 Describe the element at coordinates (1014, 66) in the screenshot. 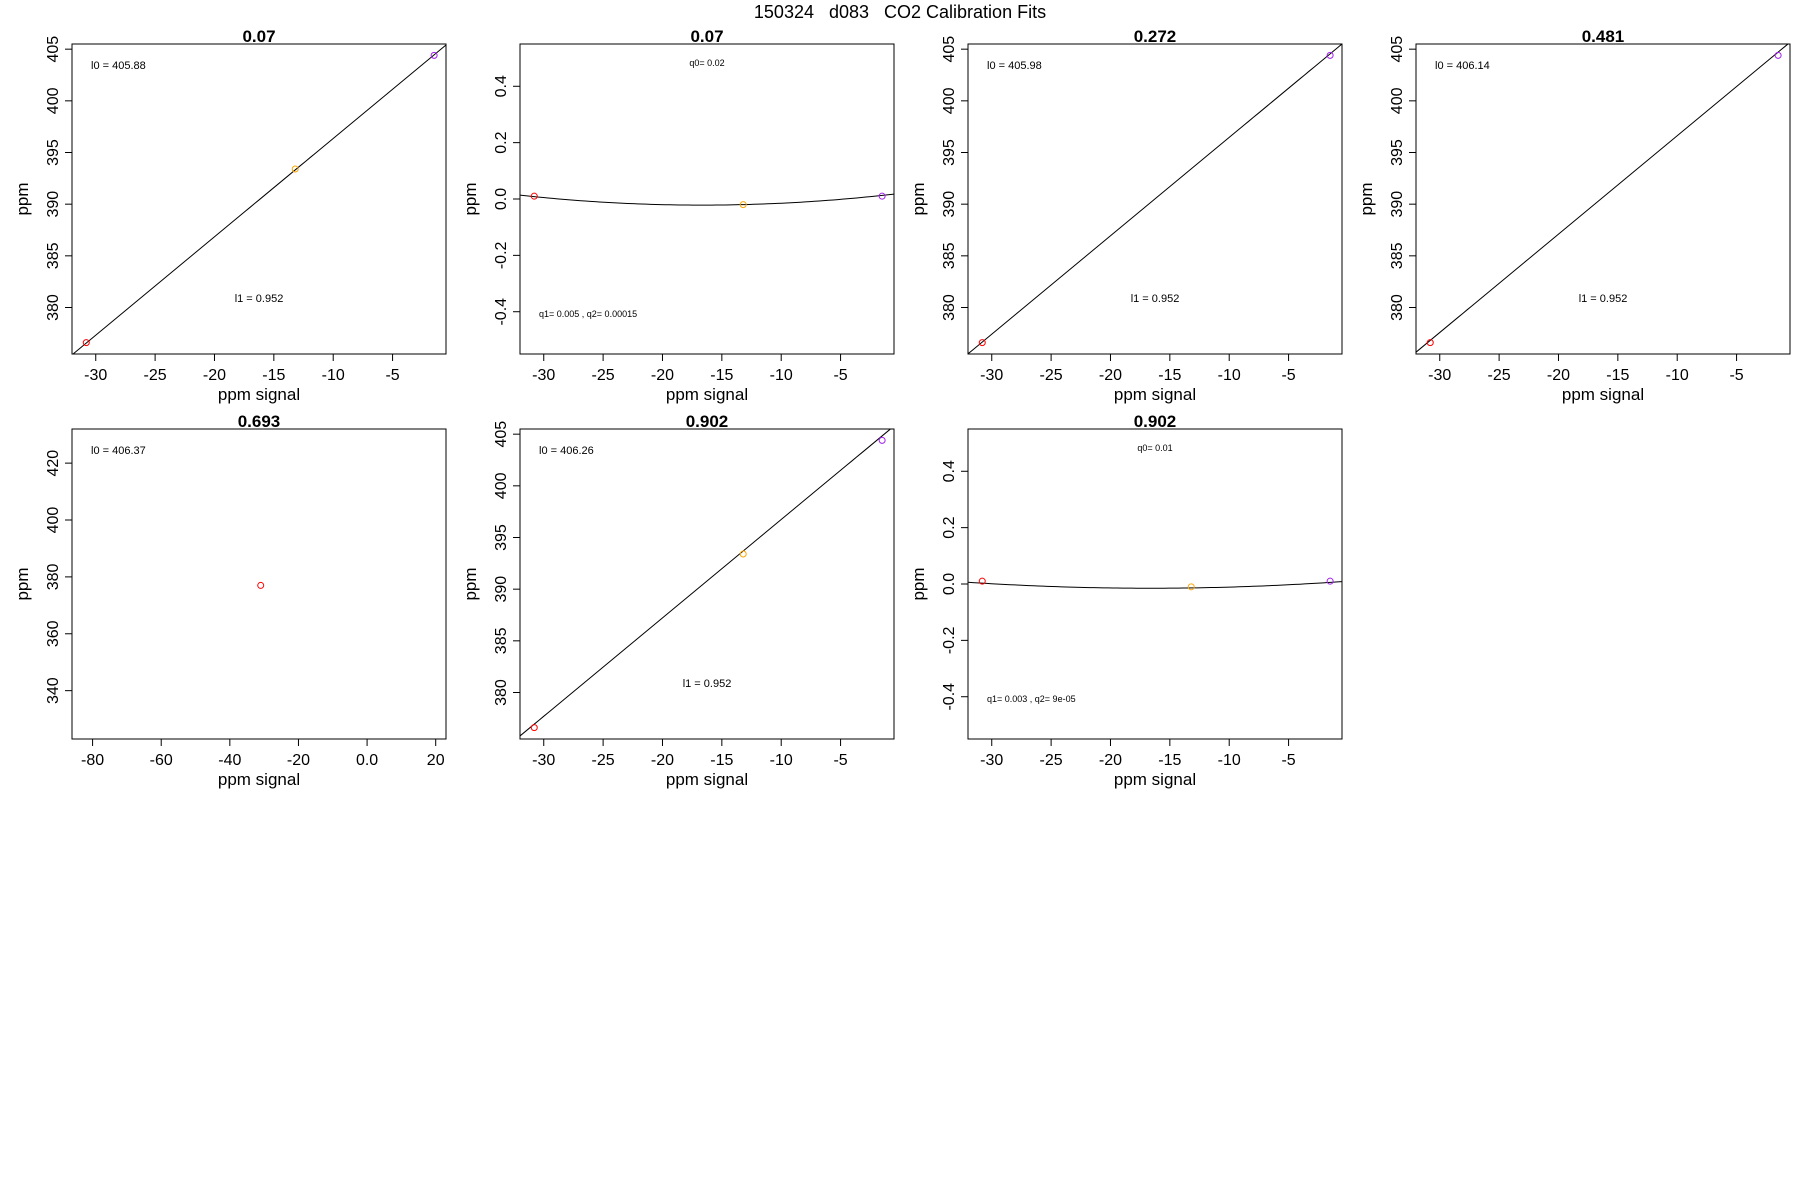

I see `annotation-label: l0 = 405.98` at that location.